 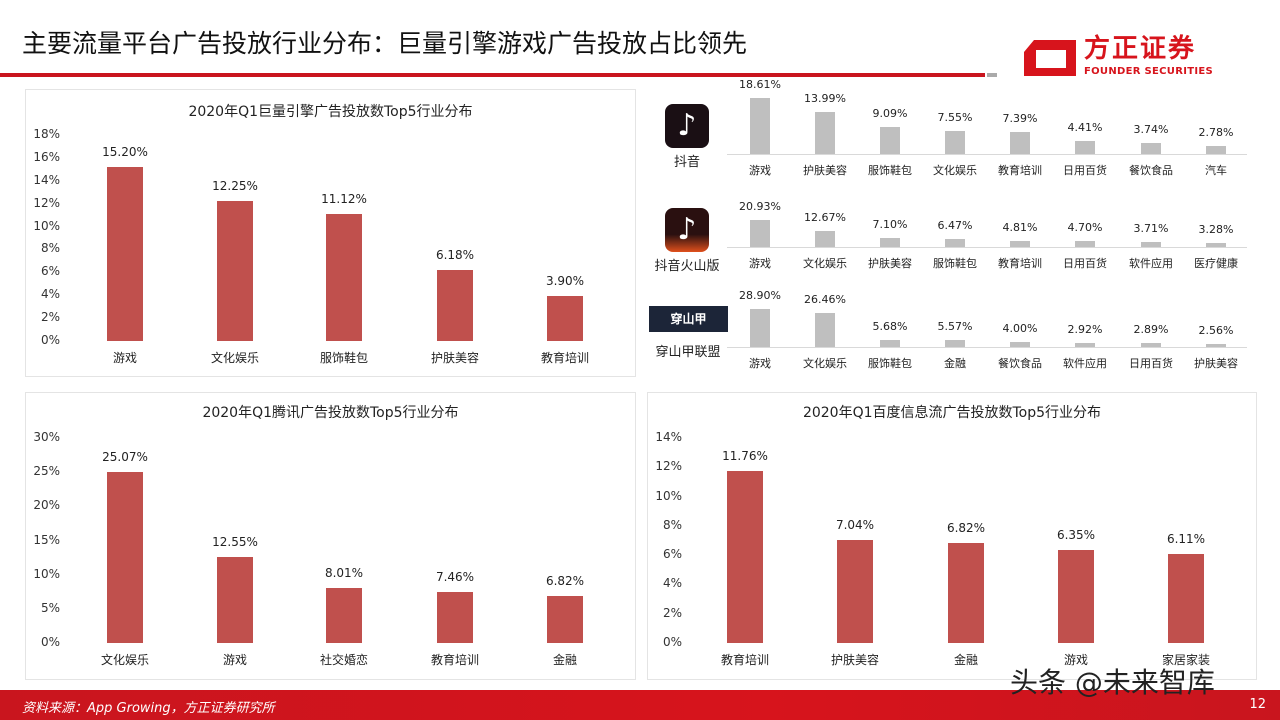 I want to click on y-tick-label: 4%, so click(x=50, y=294).